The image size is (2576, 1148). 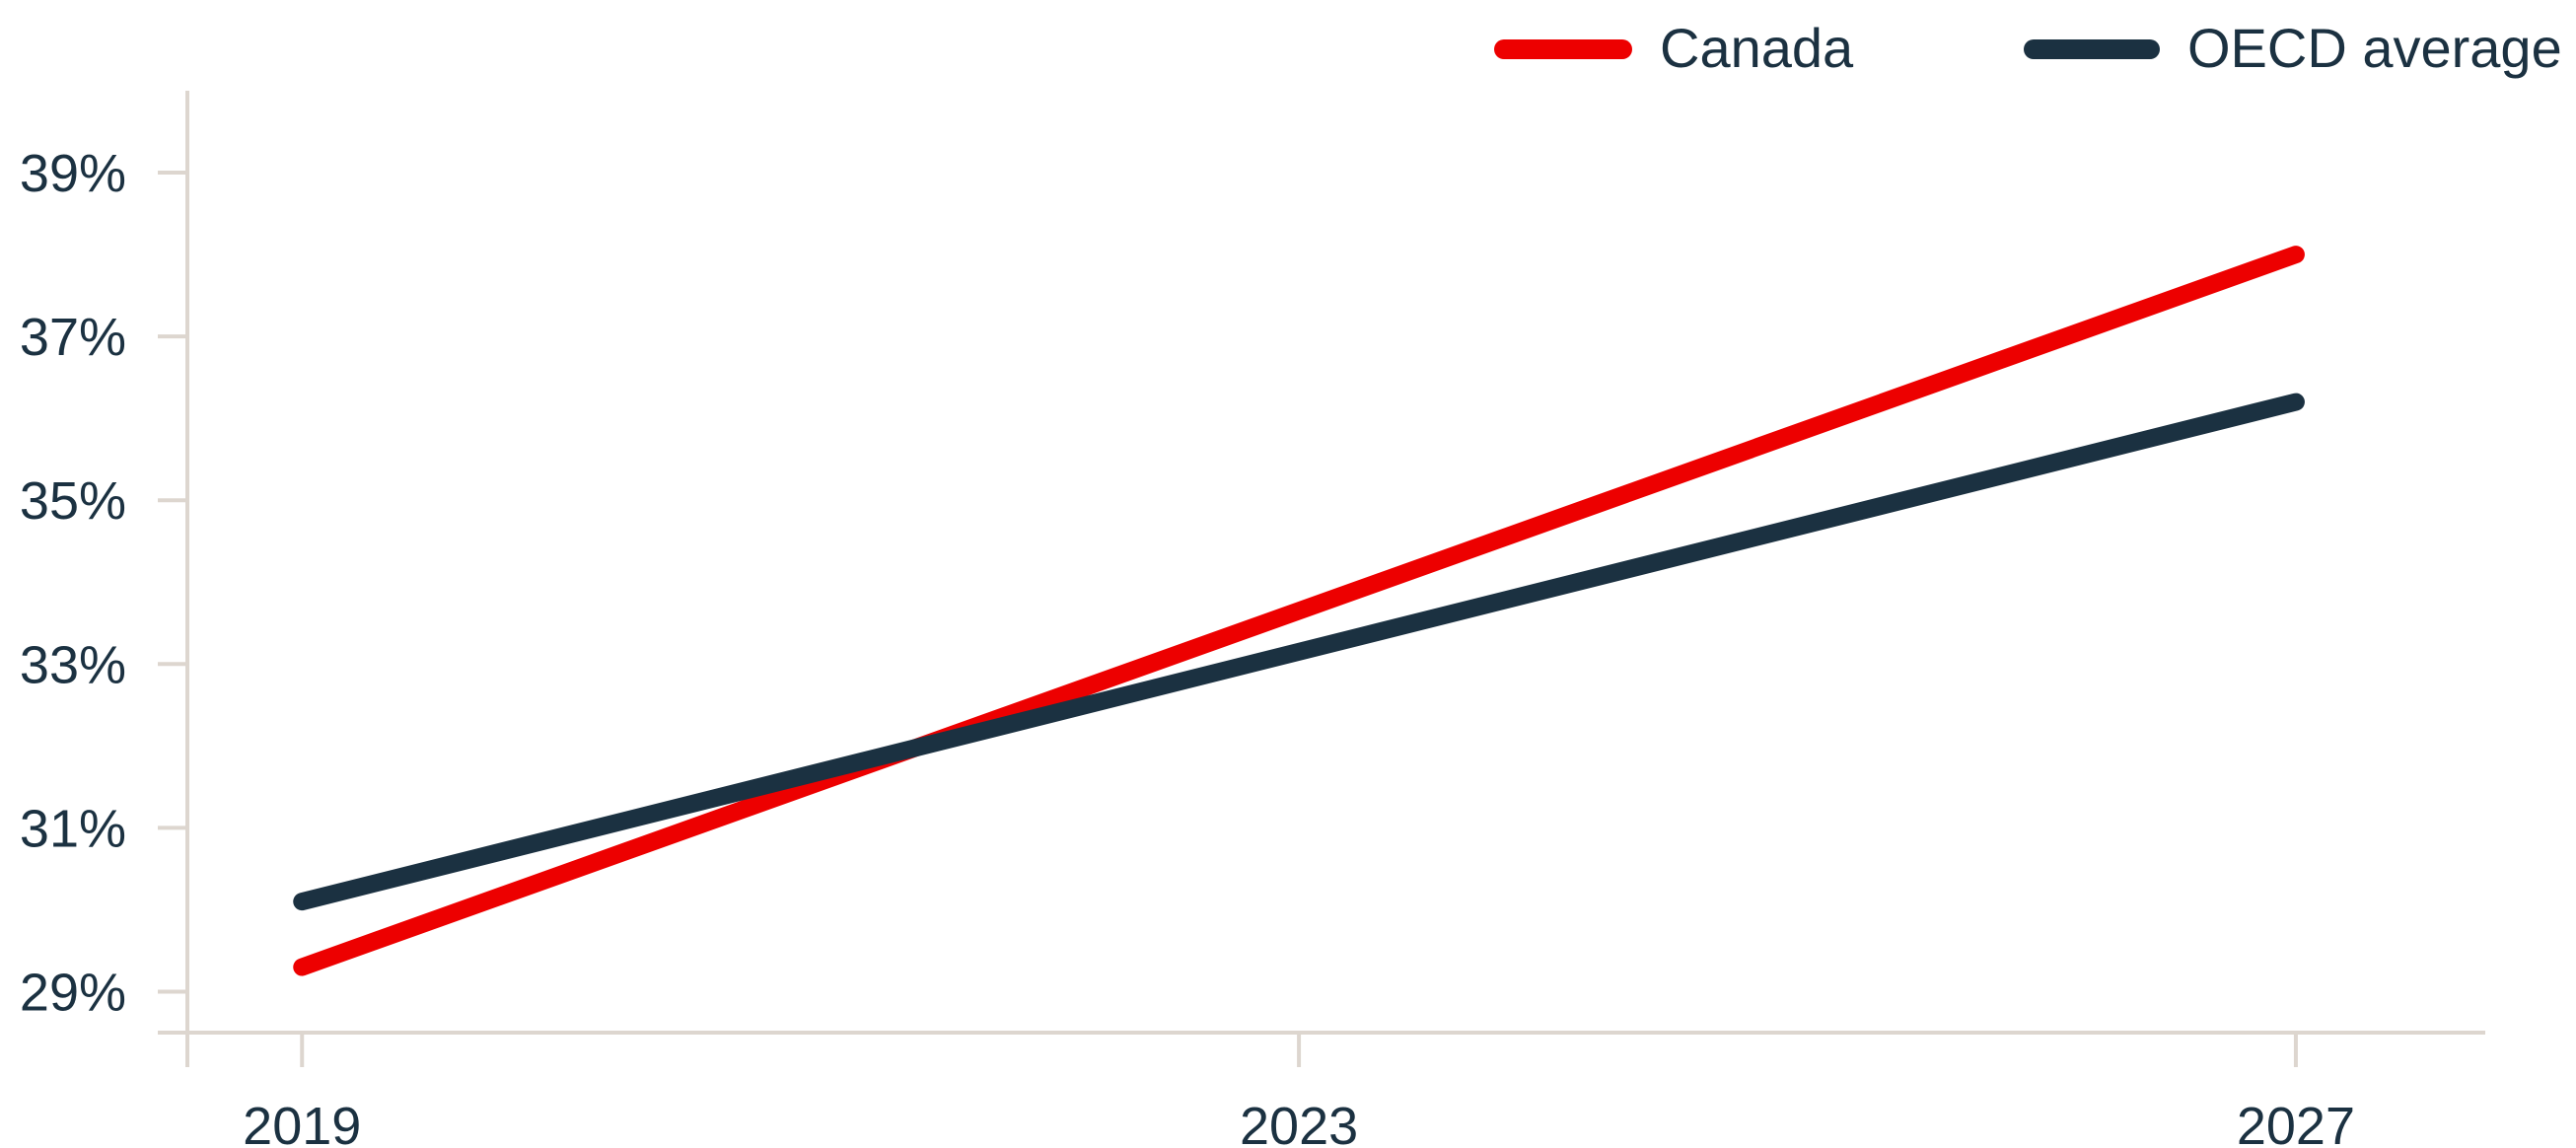 What do you see at coordinates (73, 501) in the screenshot?
I see `y-tick-label: 35%` at bounding box center [73, 501].